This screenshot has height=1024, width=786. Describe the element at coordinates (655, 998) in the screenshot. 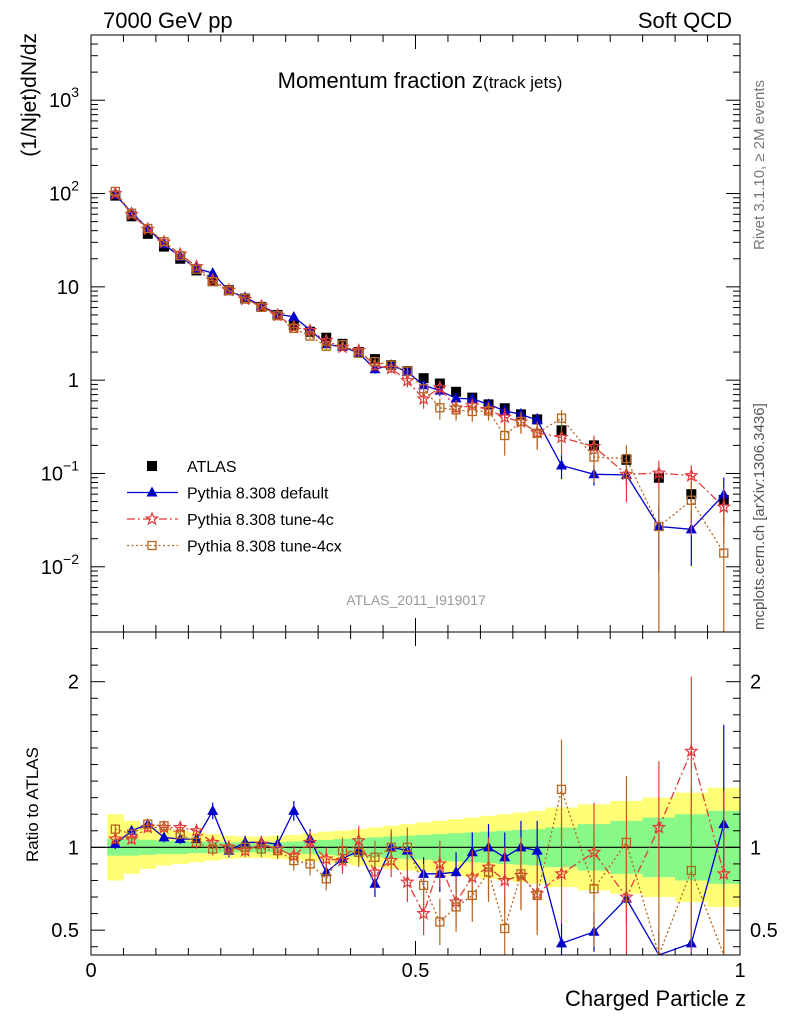

I see `x-axis-label: Charged Particle z` at that location.